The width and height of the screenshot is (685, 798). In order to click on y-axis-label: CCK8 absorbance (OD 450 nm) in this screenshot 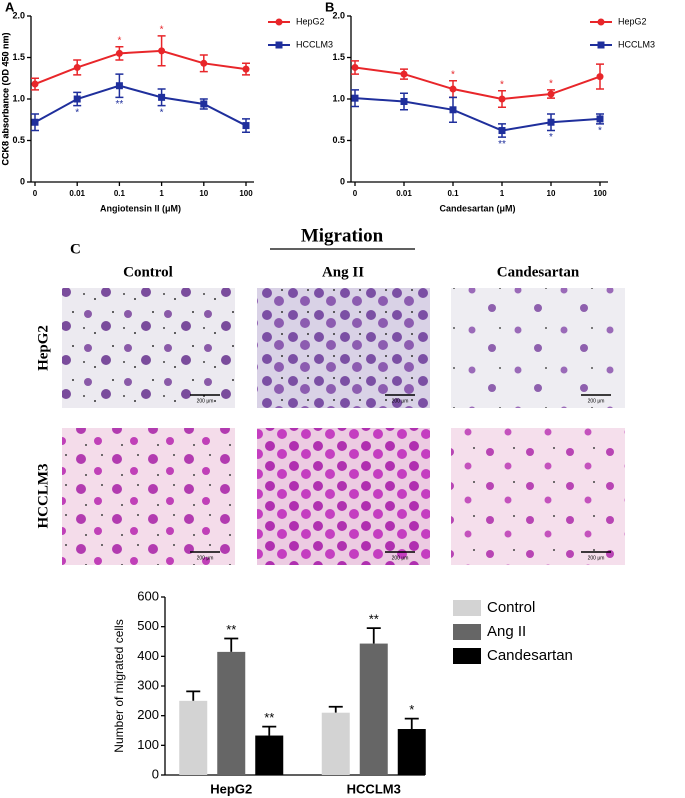, I will do `click(5, 98)`.